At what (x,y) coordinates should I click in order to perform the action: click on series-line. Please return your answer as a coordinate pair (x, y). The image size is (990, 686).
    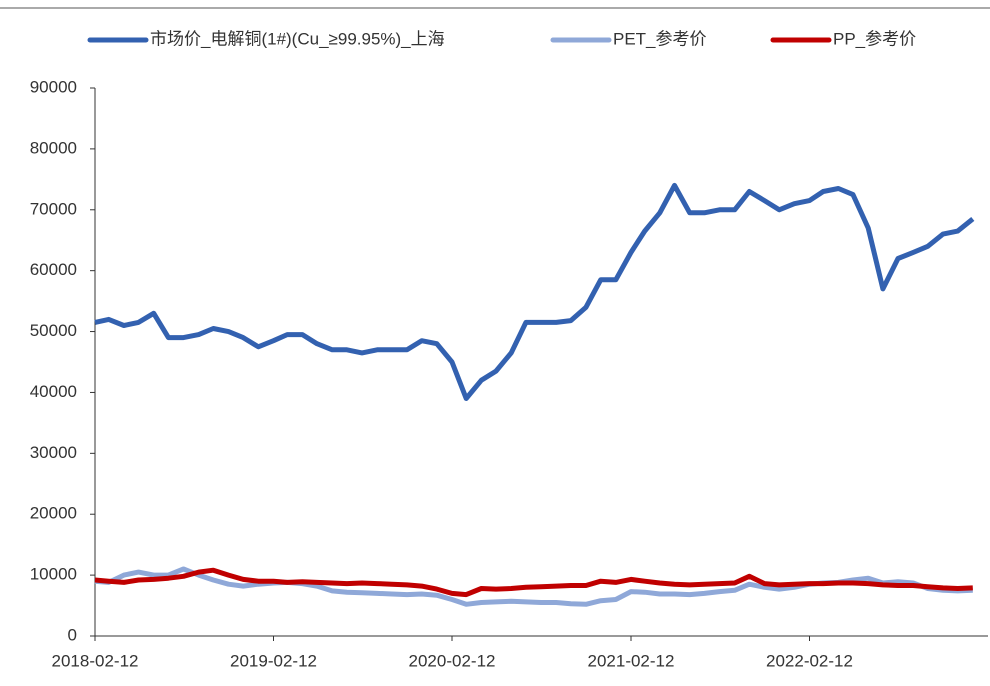
    Looking at the image, I should click on (533, 582).